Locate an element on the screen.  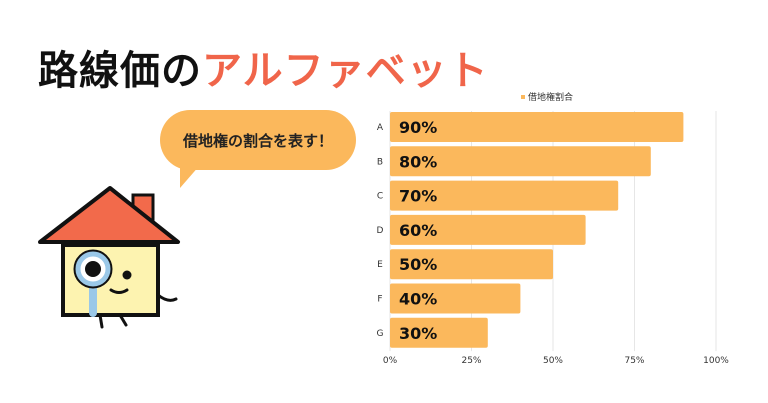
bar-data-label: 70% is located at coordinates (418, 196).